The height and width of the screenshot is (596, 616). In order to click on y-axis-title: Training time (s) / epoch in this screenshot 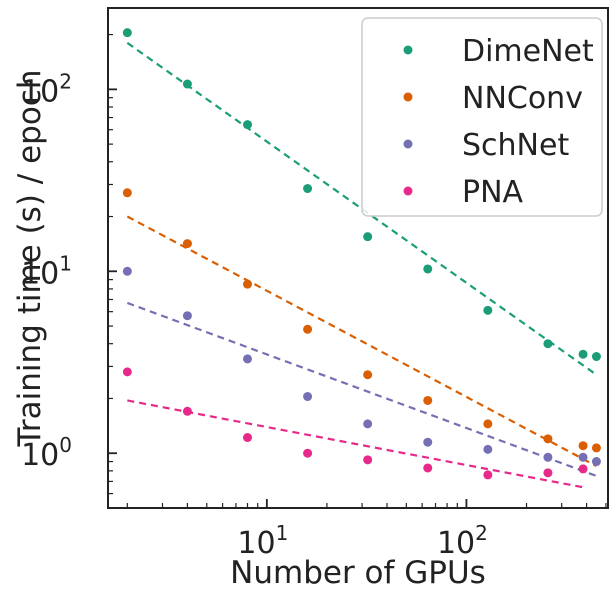, I will do `click(30, 259)`.